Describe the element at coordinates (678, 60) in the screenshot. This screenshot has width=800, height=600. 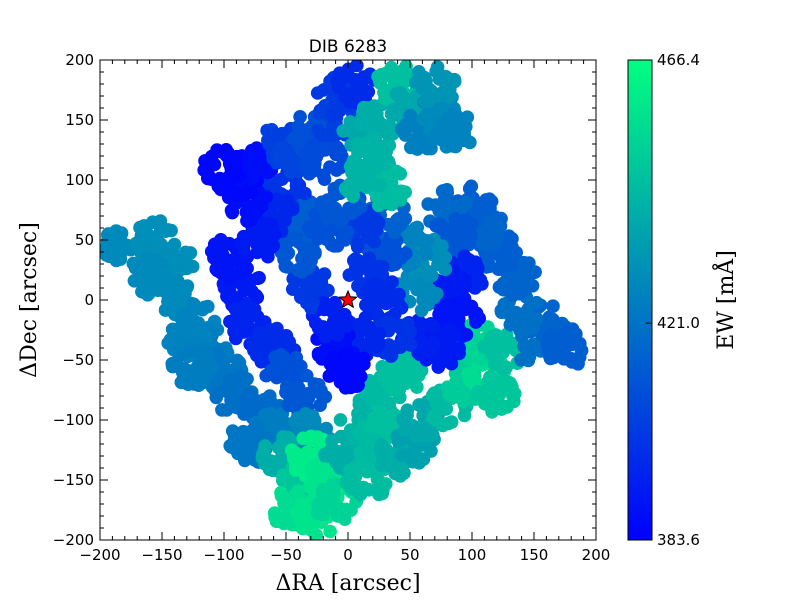
I see `colorbar-tick-label: 466.4` at that location.